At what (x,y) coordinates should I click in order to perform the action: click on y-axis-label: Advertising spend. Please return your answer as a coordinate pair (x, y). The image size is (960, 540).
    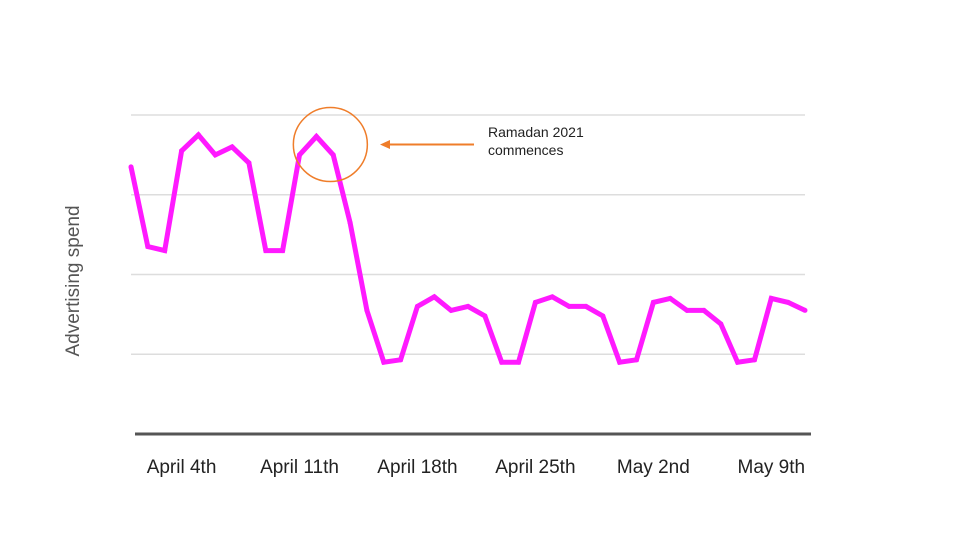
    Looking at the image, I should click on (73, 280).